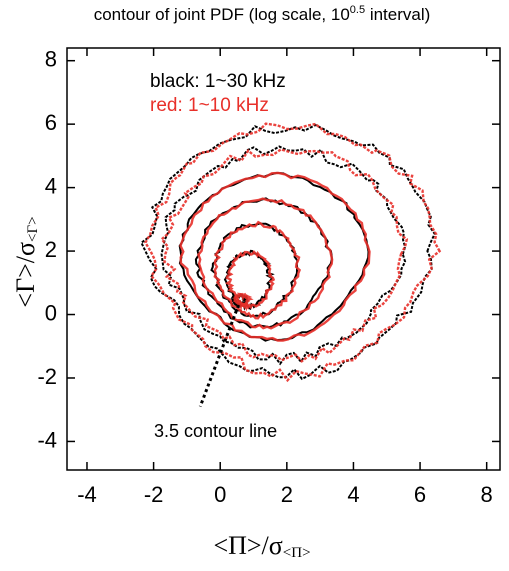  Describe the element at coordinates (487, 494) in the screenshot. I see `x-tick-label: 8` at that location.